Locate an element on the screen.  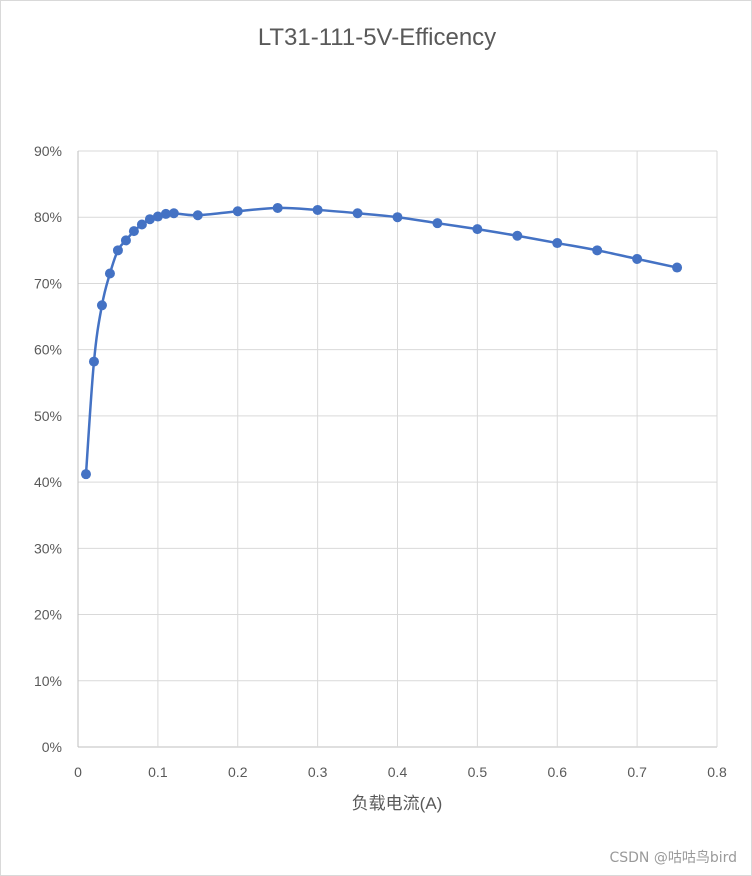
x-tick-label: 0.8 is located at coordinates (717, 772).